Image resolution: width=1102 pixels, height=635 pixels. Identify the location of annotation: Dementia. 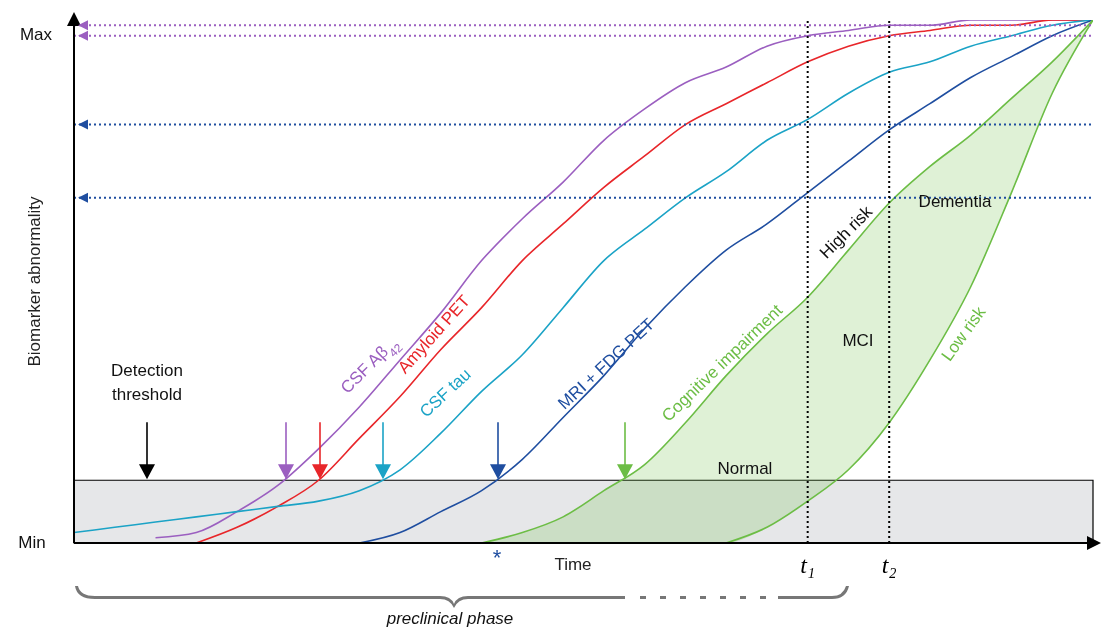
(955, 201).